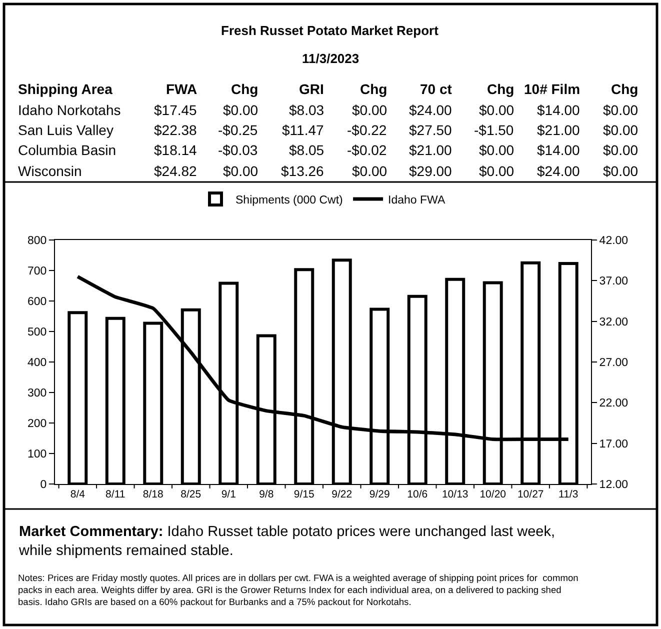 This screenshot has width=661, height=629. Describe the element at coordinates (182, 89) in the screenshot. I see `text: FWA` at that location.